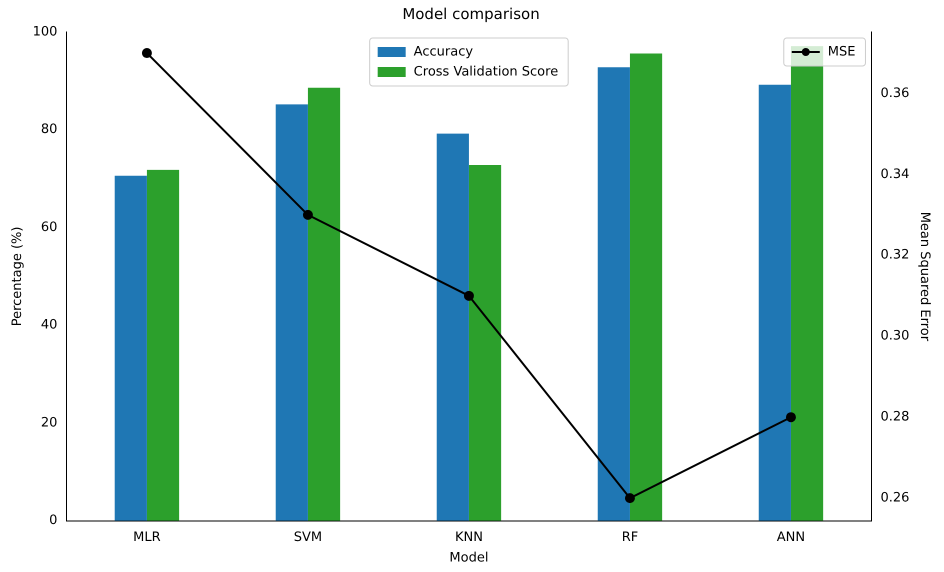 This screenshot has height=572, width=944. Describe the element at coordinates (49, 130) in the screenshot. I see `y-tick-label: 80` at that location.